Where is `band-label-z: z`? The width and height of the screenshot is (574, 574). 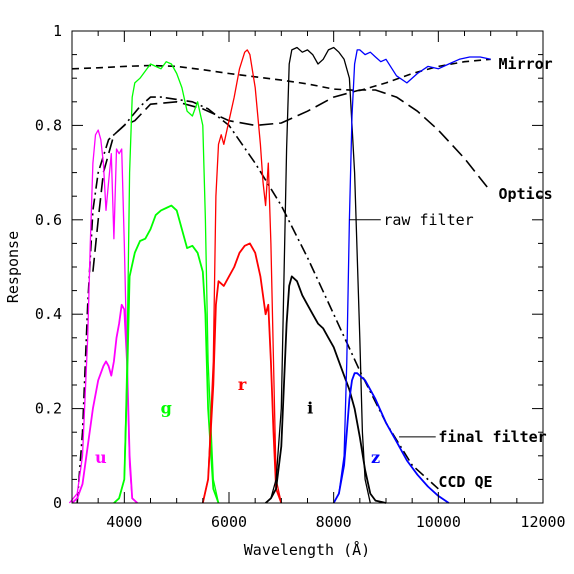 band-label-z: z is located at coordinates (375, 457).